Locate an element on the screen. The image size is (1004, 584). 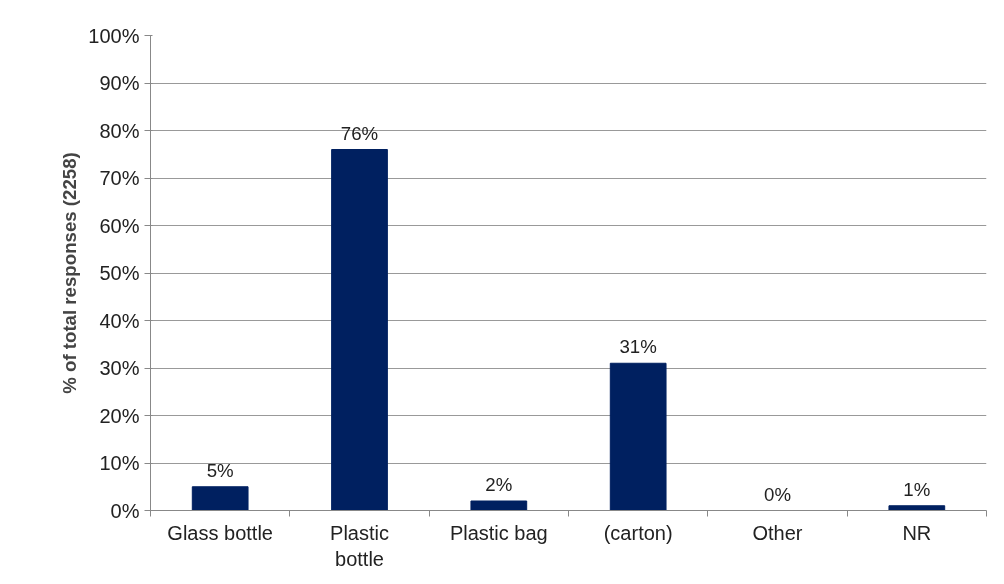
x-tick-label: (carton) is located at coordinates (638, 532).